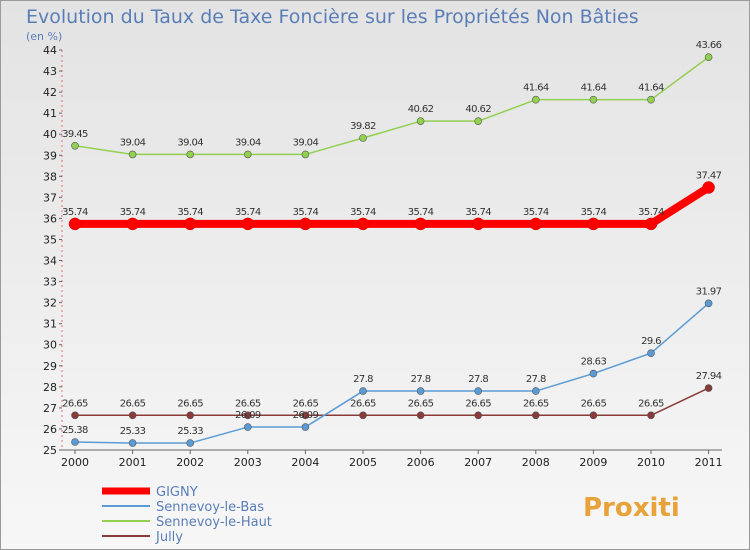 The width and height of the screenshot is (750, 550). I want to click on legend-label: Jully, so click(169, 537).